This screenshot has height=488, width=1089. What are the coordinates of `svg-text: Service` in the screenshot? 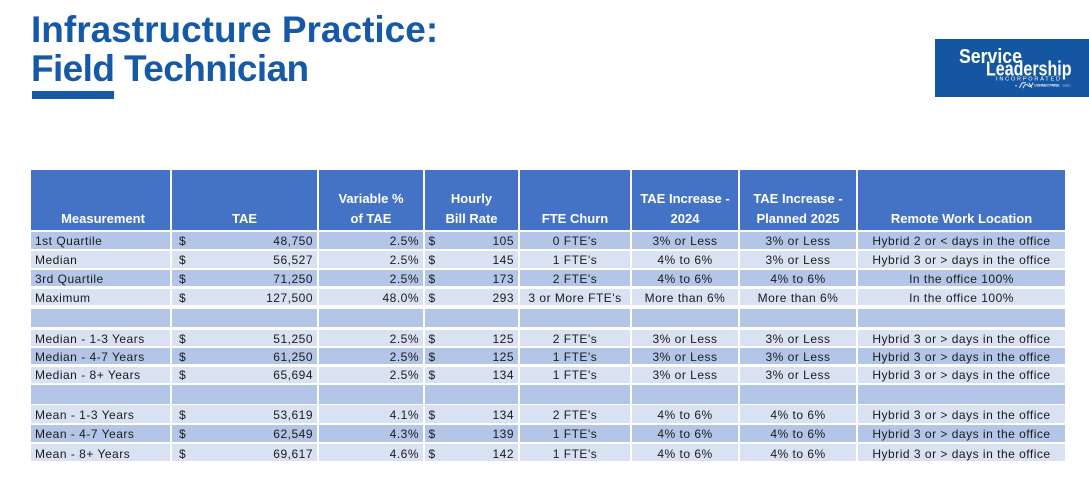 It's located at (990, 56).